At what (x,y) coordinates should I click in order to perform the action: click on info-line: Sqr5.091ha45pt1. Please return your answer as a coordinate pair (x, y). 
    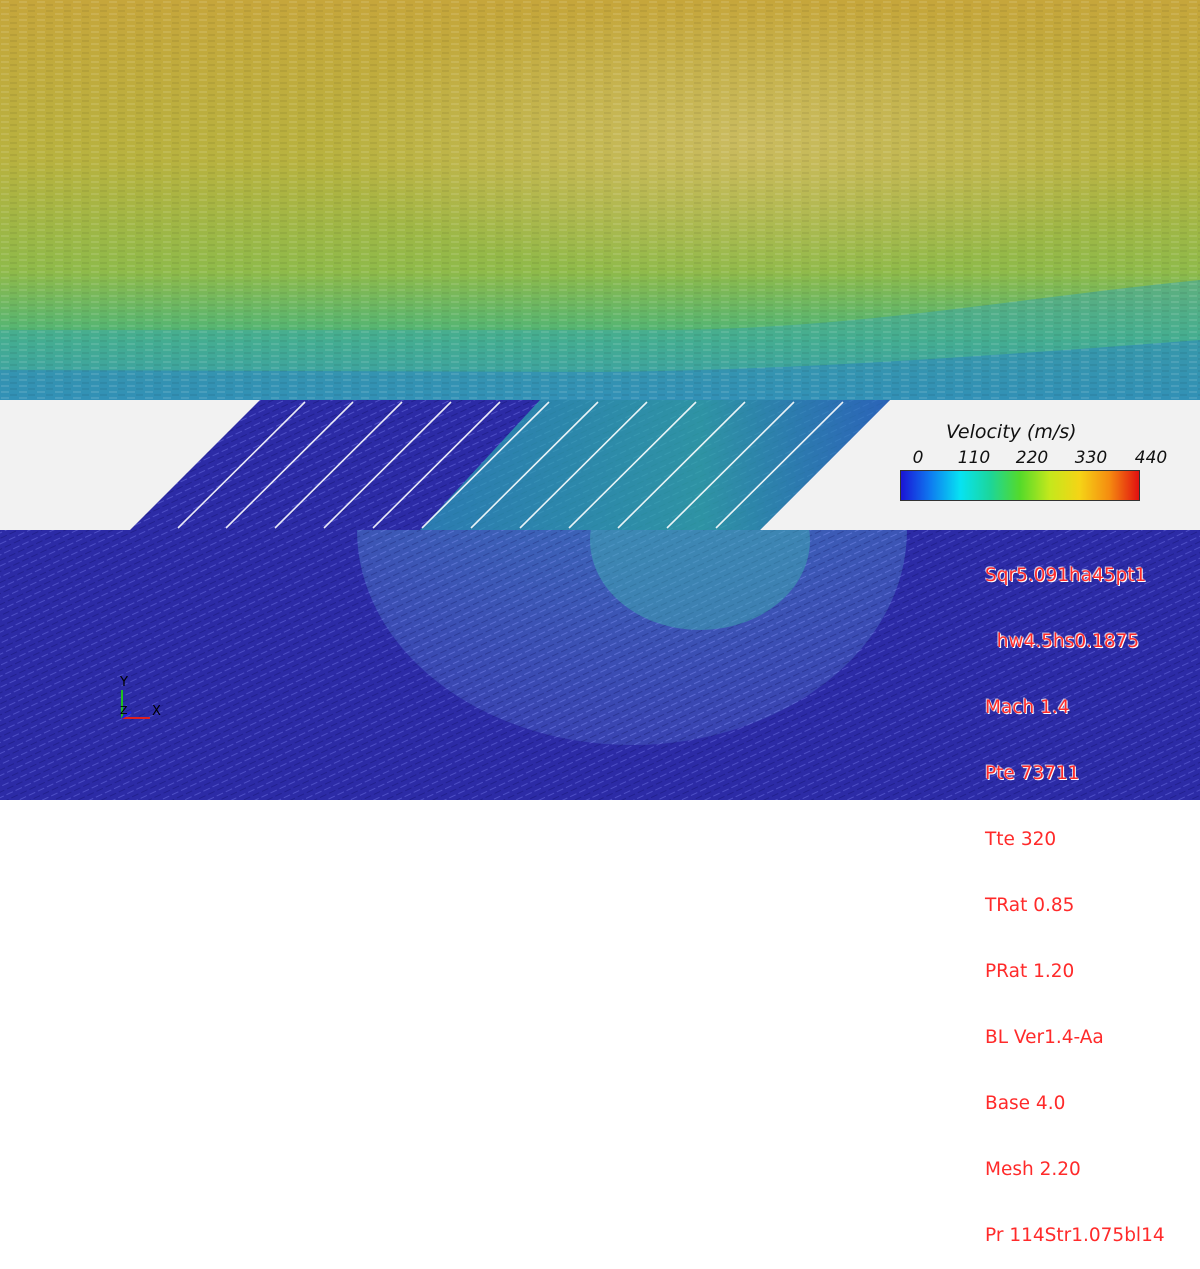
    Looking at the image, I should click on (1066, 575).